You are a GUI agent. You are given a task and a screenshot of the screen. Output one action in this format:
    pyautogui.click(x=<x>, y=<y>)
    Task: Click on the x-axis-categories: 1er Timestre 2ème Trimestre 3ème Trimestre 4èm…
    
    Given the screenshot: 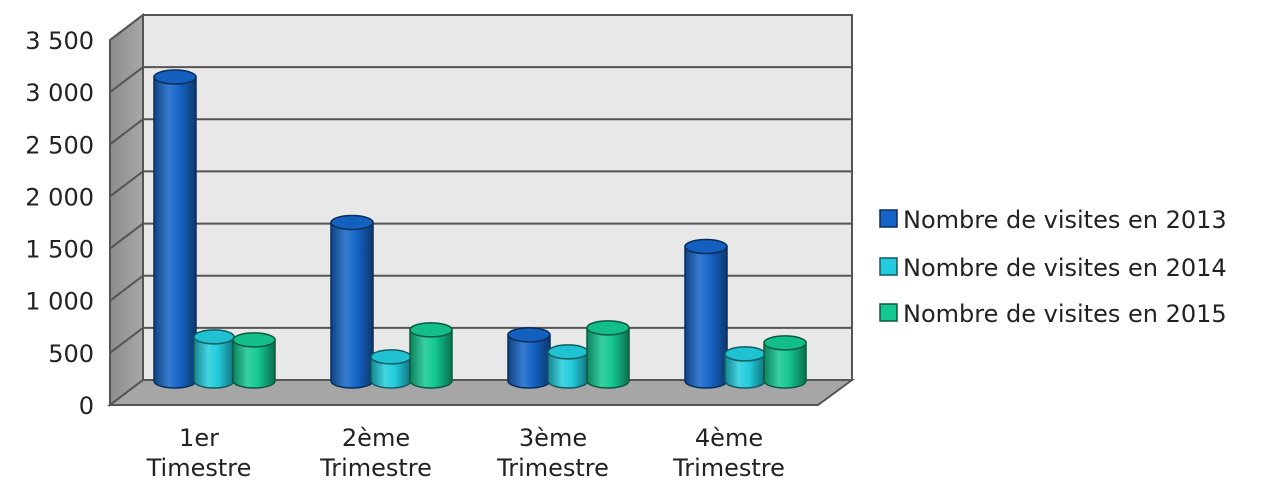 What is the action you would take?
    pyautogui.click(x=465, y=452)
    